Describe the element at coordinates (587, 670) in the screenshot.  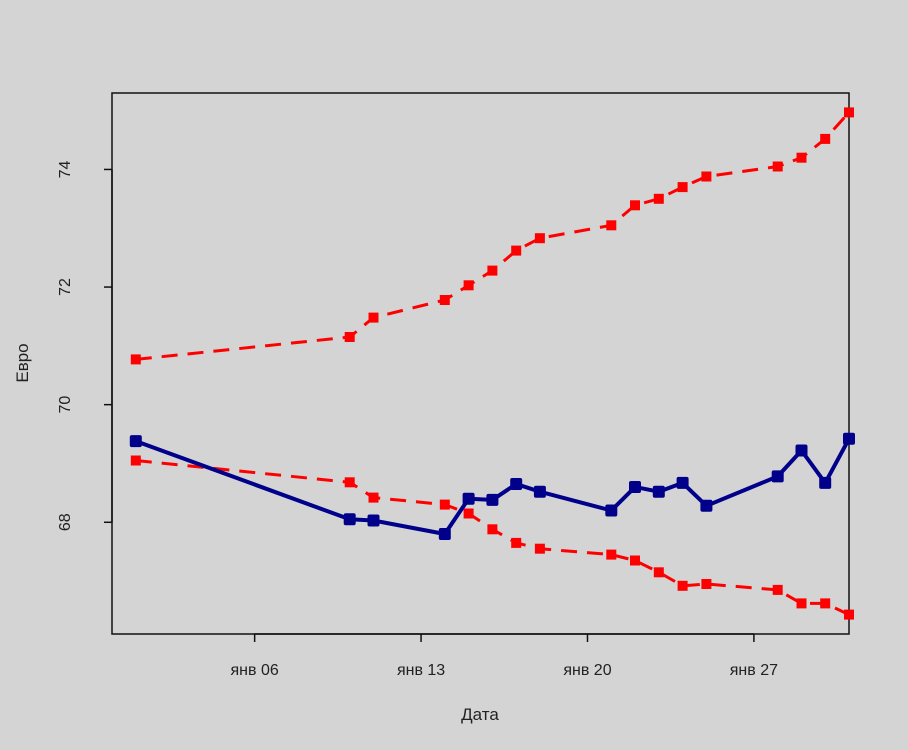
I see `x-tick-label: янв 20` at that location.